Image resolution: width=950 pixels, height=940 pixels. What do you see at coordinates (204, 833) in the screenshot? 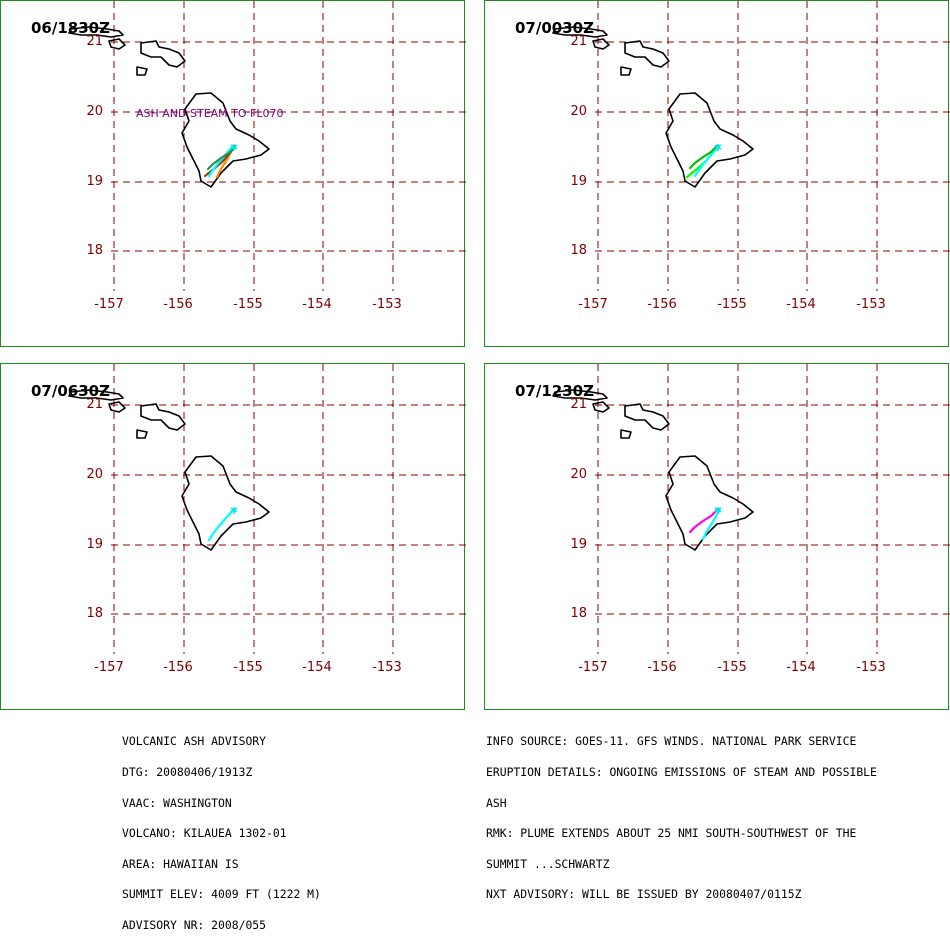
I see `advisory-line: VOLCANO: KILAUEA 1302-01` at bounding box center [204, 833].